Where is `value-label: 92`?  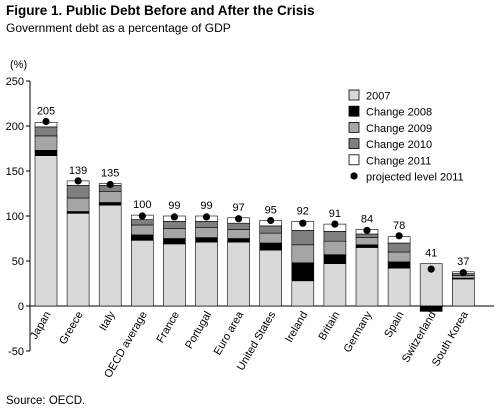
value-label: 92 is located at coordinates (303, 211).